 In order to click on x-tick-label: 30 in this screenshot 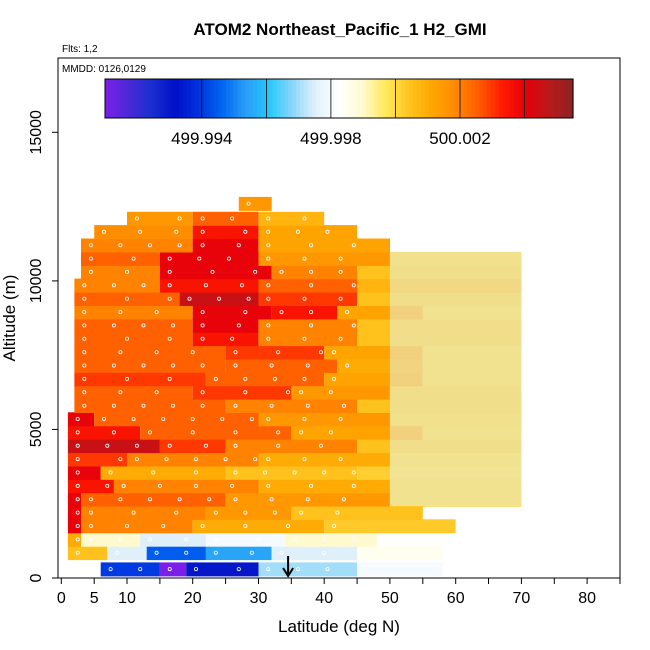, I will do `click(259, 598)`.